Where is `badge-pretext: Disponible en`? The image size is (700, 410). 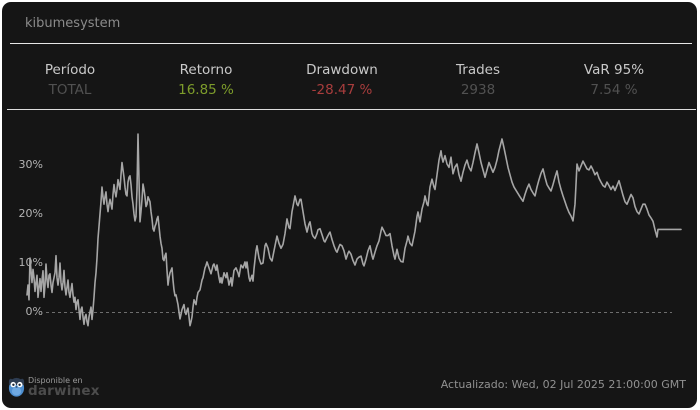 badge-pretext: Disponible en is located at coordinates (55, 380).